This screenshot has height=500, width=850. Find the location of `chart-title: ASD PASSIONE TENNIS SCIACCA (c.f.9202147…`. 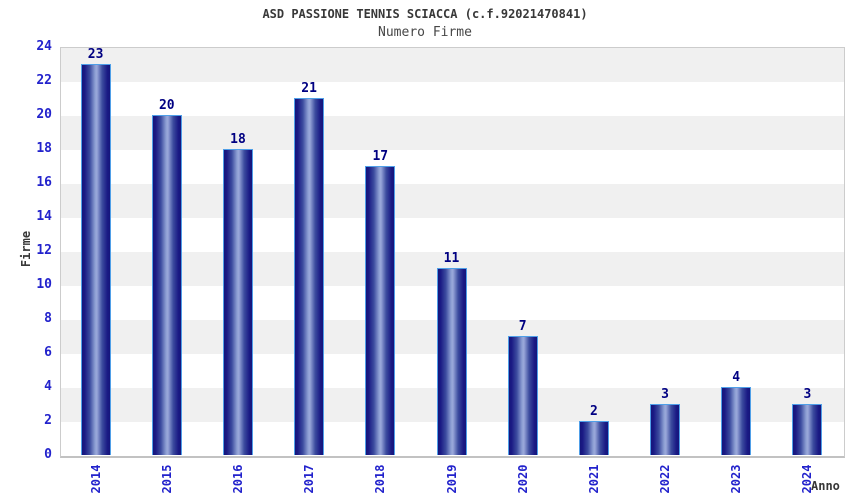

chart-title: ASD PASSIONE TENNIS SCIACCA (c.f.9202147… is located at coordinates (425, 14).